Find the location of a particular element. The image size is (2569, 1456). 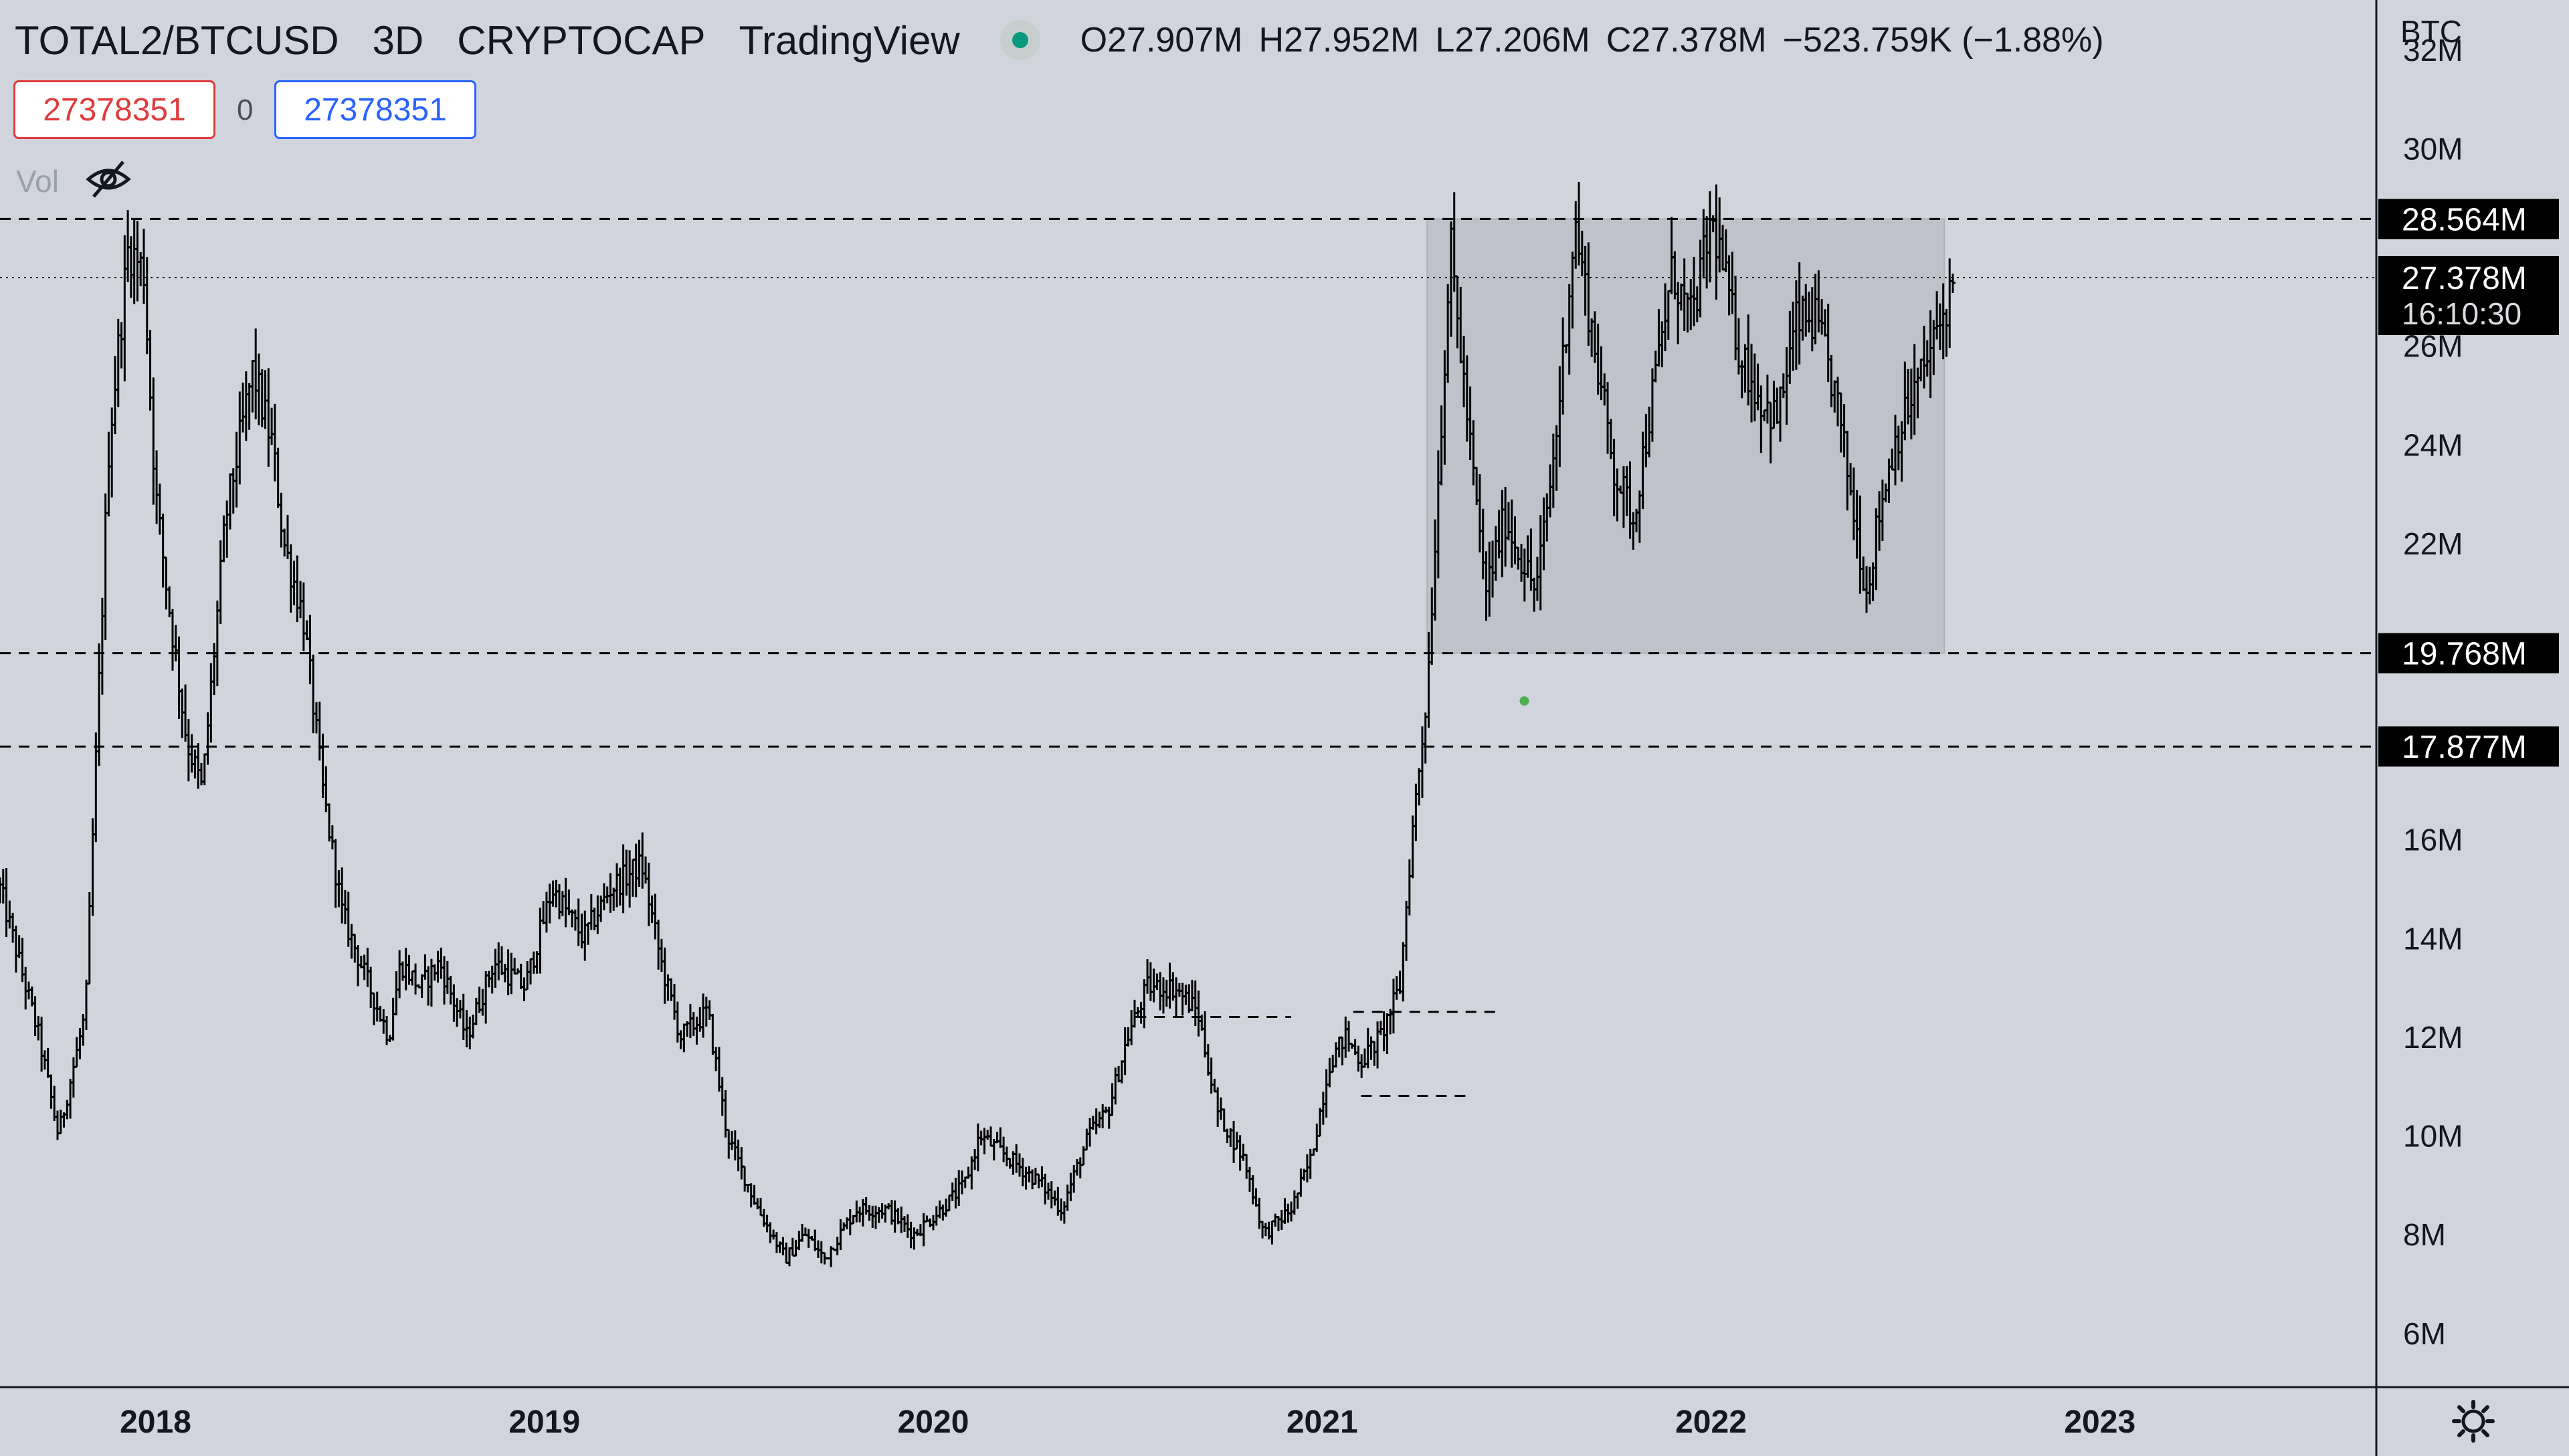

x-tick-label: 2022 is located at coordinates (1711, 1422).